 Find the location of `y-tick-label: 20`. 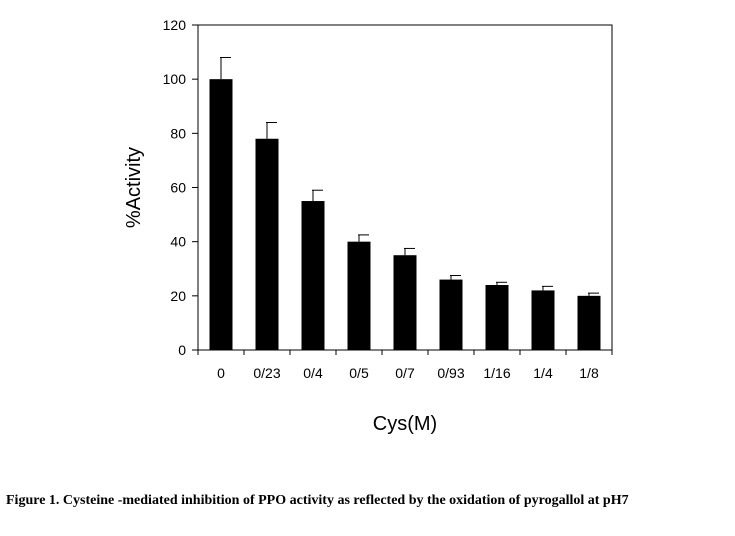

y-tick-label: 20 is located at coordinates (178, 296).